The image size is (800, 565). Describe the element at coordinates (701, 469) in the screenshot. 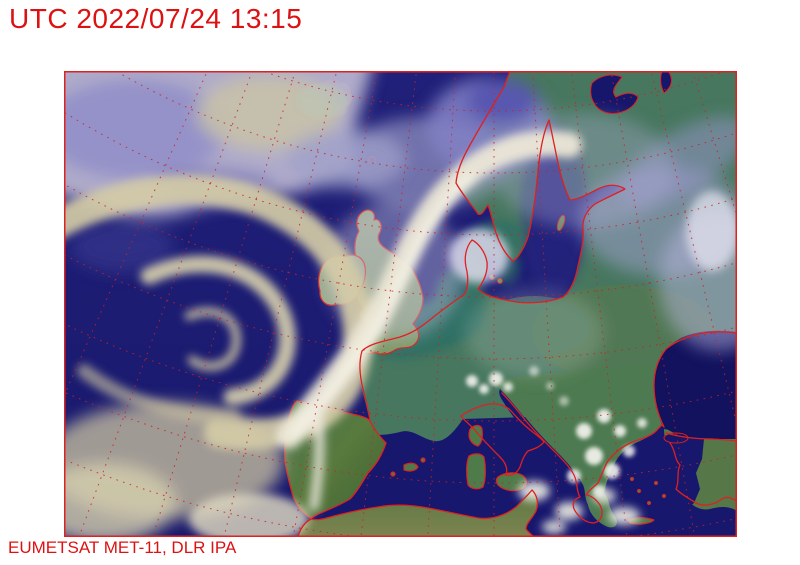

I see `turkey-coastline` at that location.